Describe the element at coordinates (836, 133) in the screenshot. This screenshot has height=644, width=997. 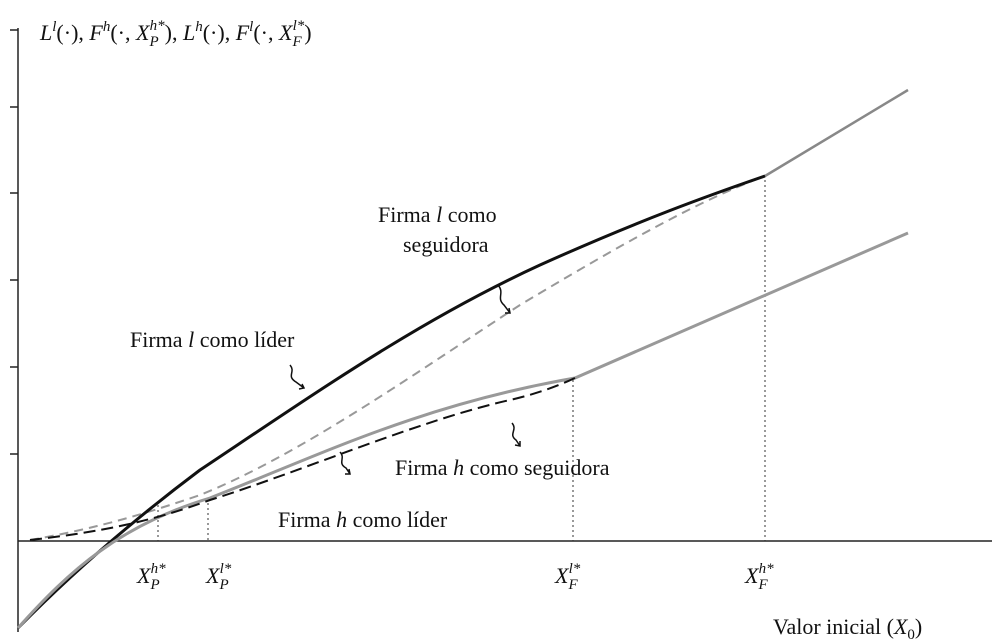
I see `firm-l-tail` at that location.